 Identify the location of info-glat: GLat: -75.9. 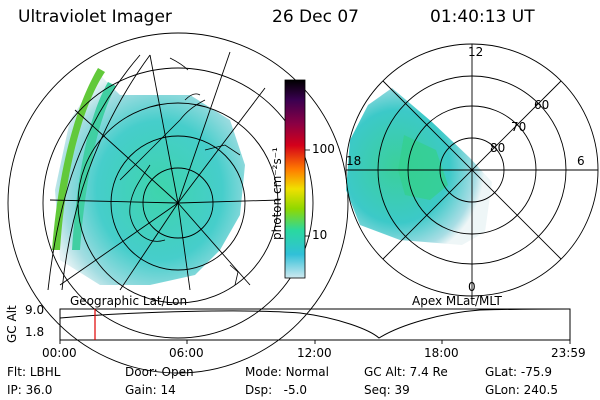
(518, 372).